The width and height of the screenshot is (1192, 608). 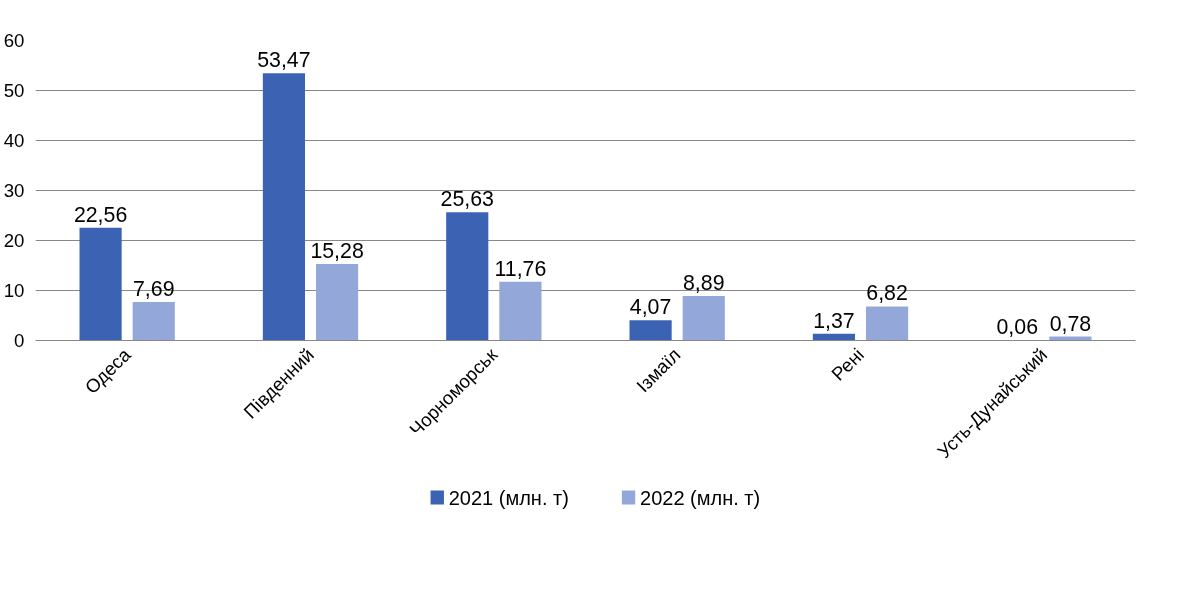 What do you see at coordinates (14, 140) in the screenshot?
I see `y-tick-label: 40` at bounding box center [14, 140].